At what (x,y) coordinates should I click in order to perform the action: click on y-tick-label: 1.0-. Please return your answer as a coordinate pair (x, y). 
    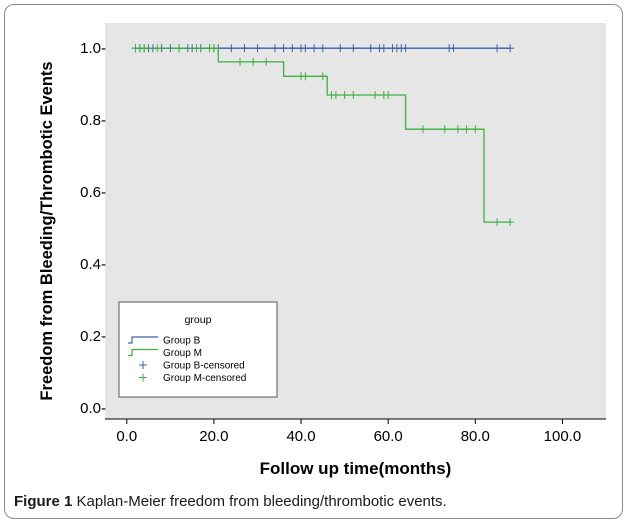
    Looking at the image, I should click on (93, 48).